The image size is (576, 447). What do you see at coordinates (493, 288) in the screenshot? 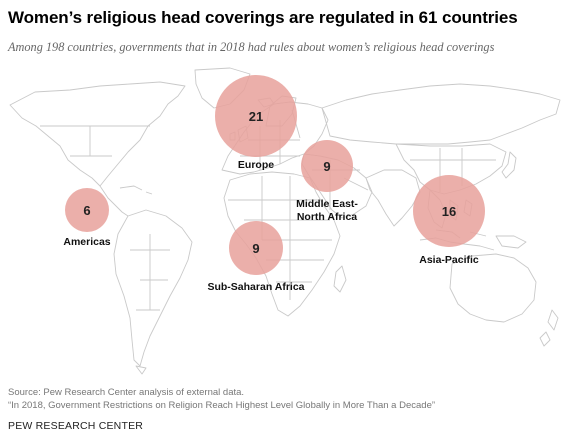
I see `australia-outline` at bounding box center [493, 288].